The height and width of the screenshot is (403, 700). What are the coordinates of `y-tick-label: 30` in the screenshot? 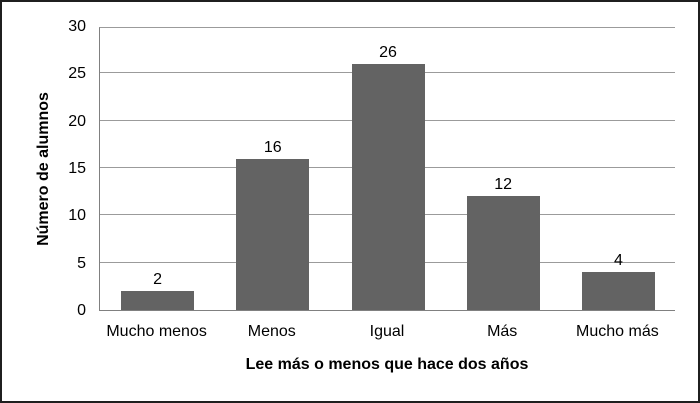 It's located at (77, 26).